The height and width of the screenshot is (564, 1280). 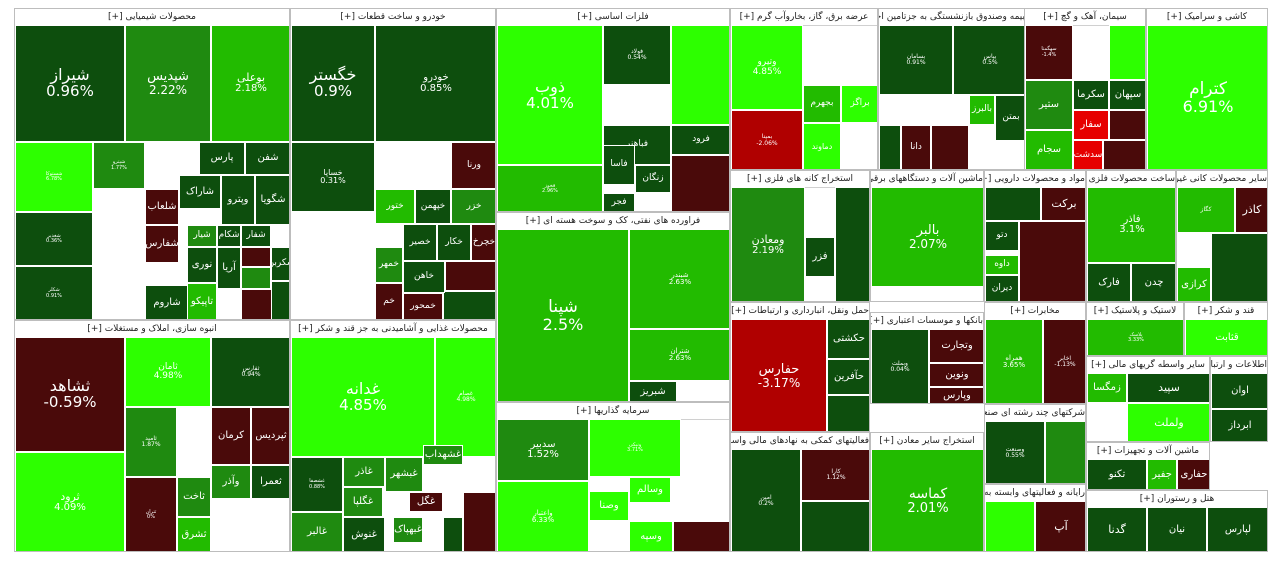 What do you see at coordinates (408, 530) in the screenshot?
I see `stock-tile: غبهپاک` at bounding box center [408, 530].